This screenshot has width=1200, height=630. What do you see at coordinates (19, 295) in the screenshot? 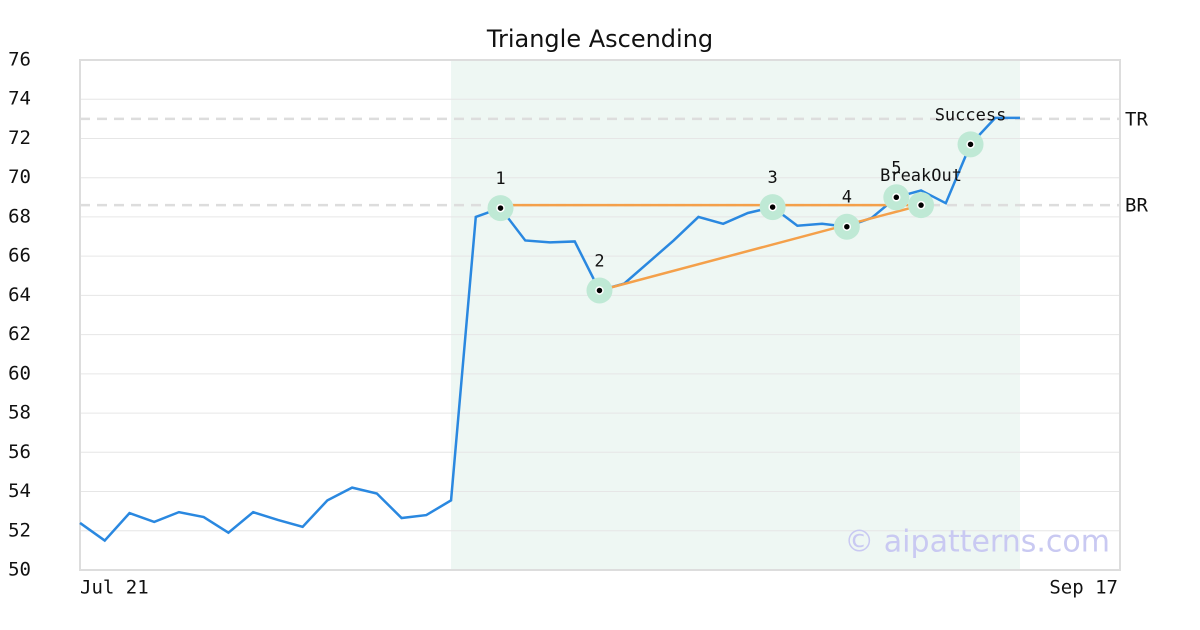
I see `y-tick-label: 64` at bounding box center [19, 295].